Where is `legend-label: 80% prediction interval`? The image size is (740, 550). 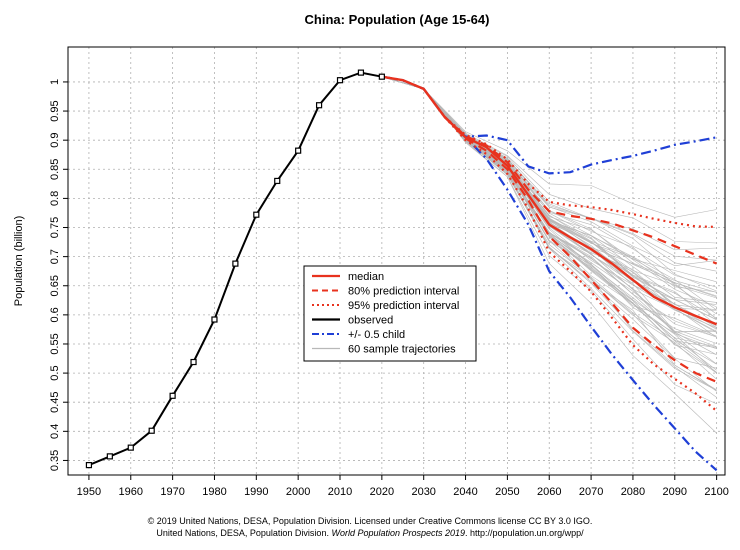
legend-label: 80% prediction interval is located at coordinates (403, 292).